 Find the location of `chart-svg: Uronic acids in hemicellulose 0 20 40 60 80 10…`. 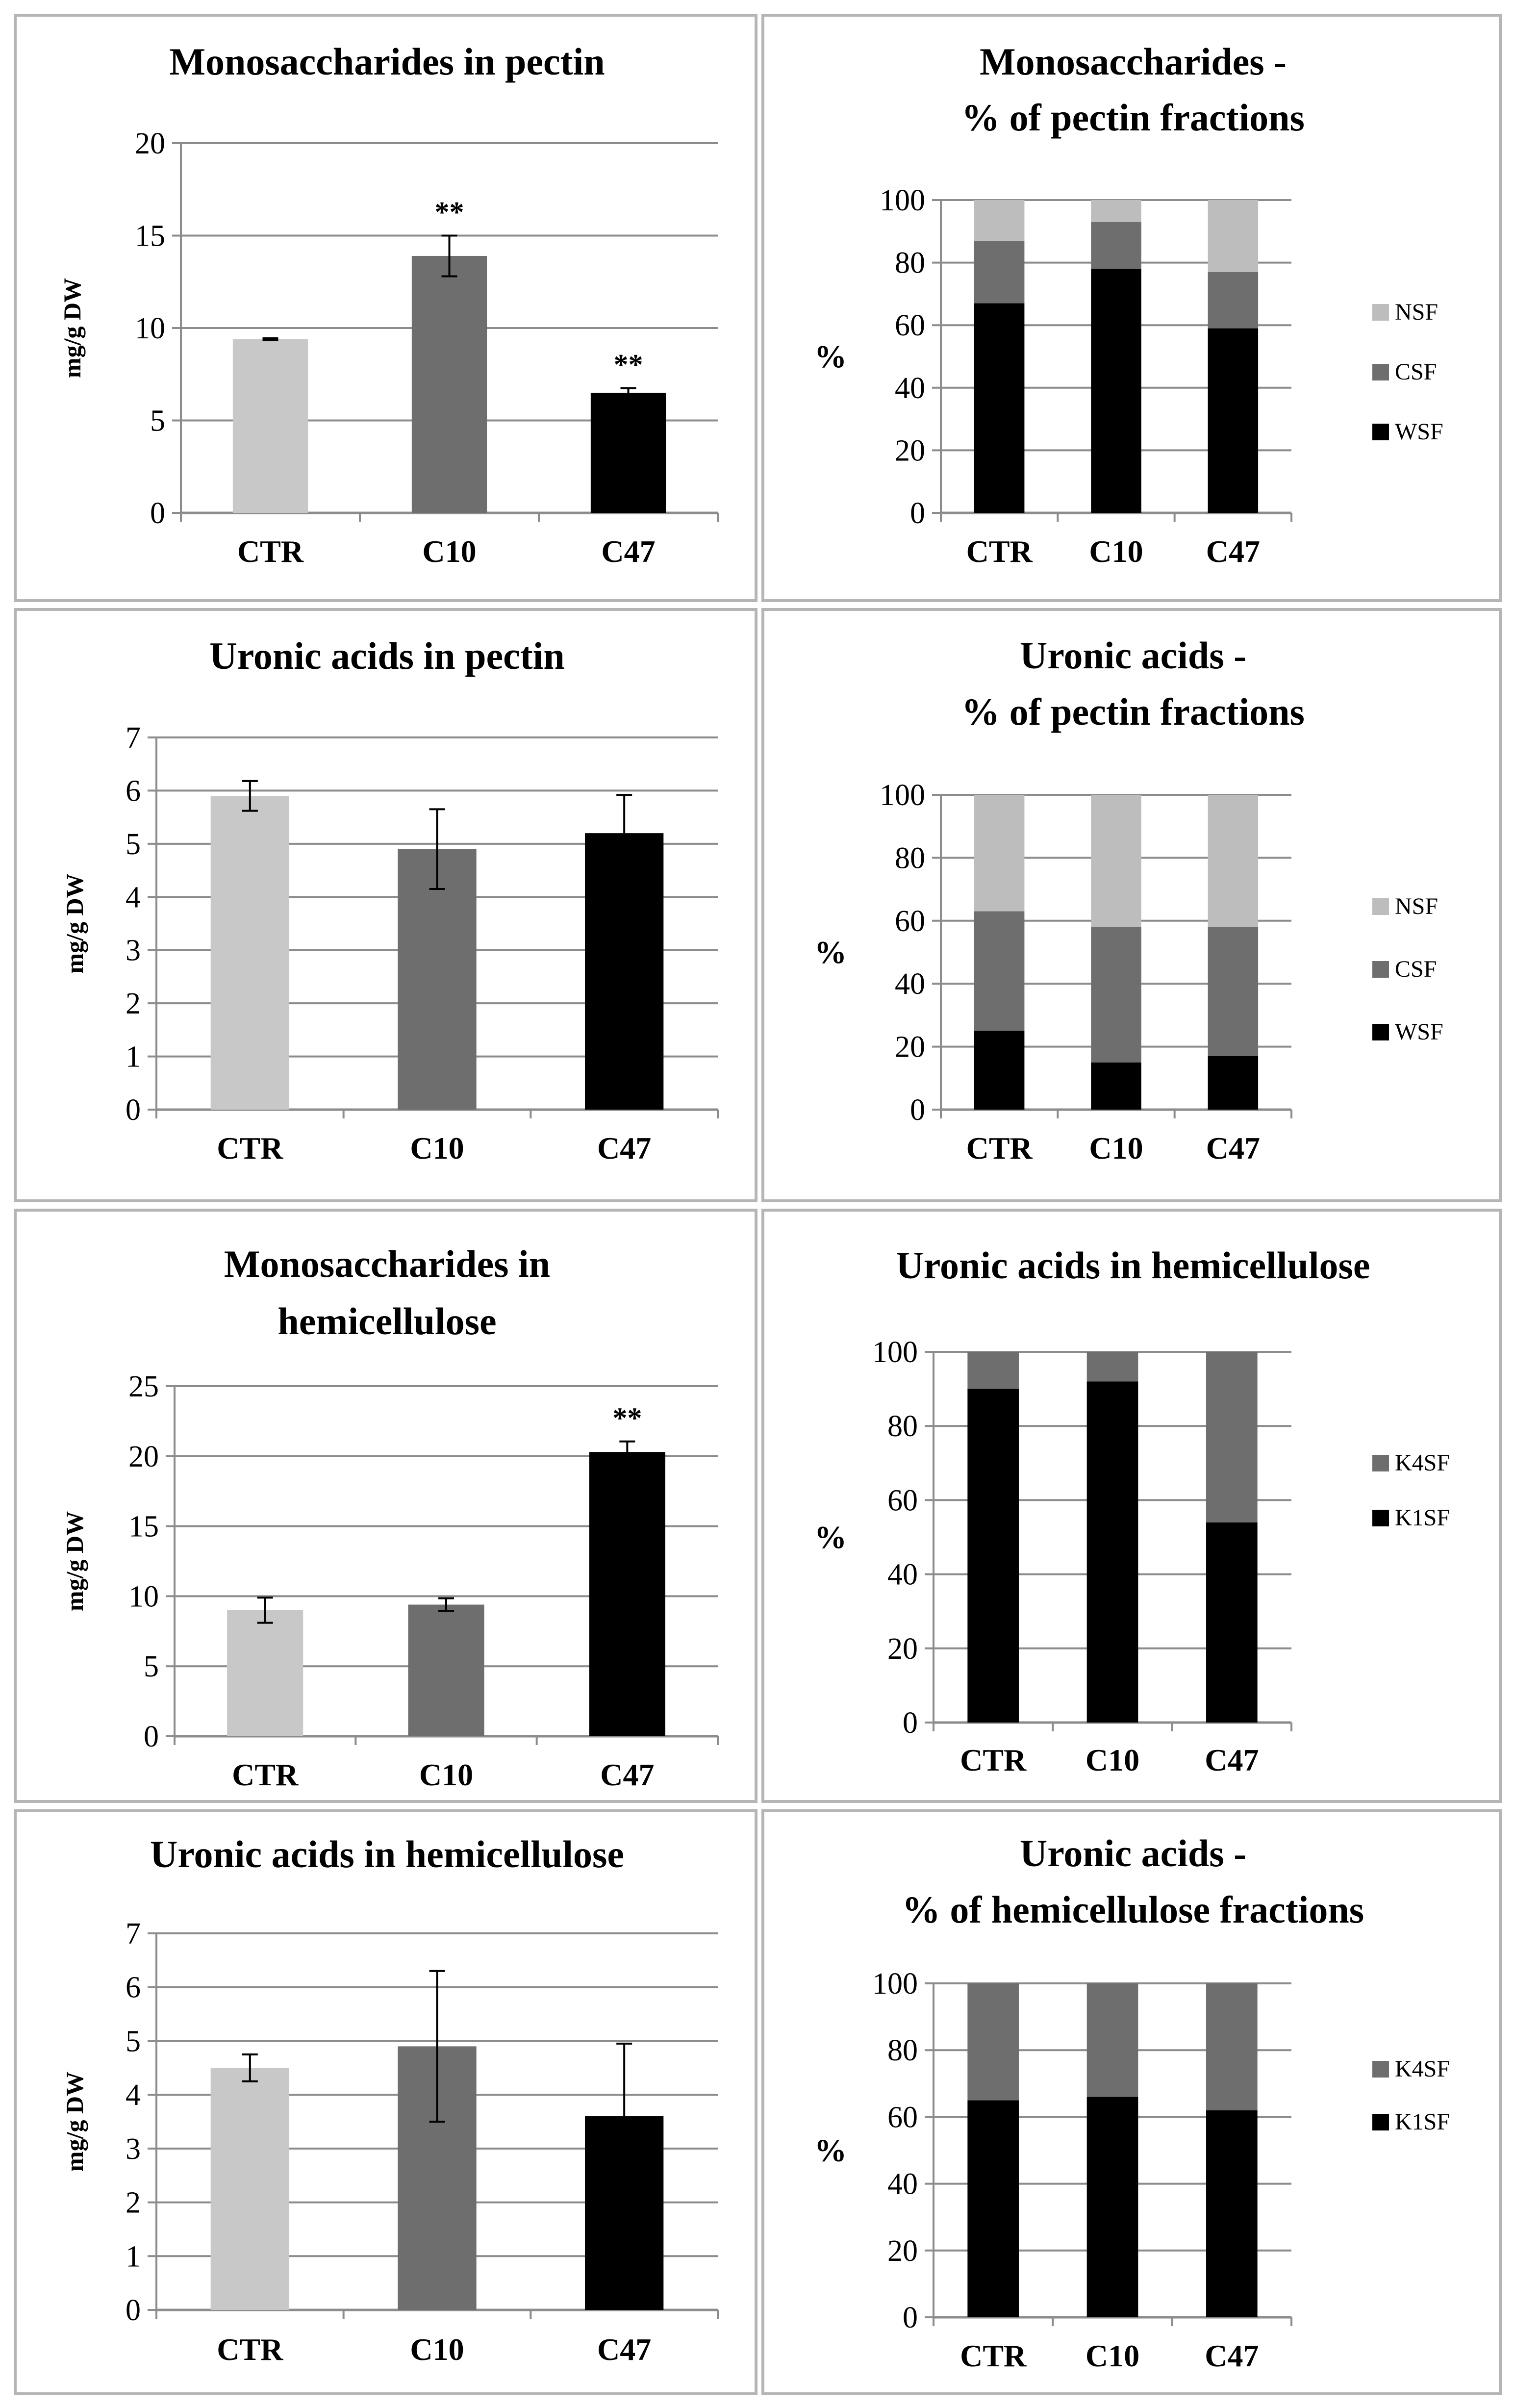

chart-svg: Uronic acids in hemicellulose 0 20 40 60 80 10… is located at coordinates (1132, 1510).